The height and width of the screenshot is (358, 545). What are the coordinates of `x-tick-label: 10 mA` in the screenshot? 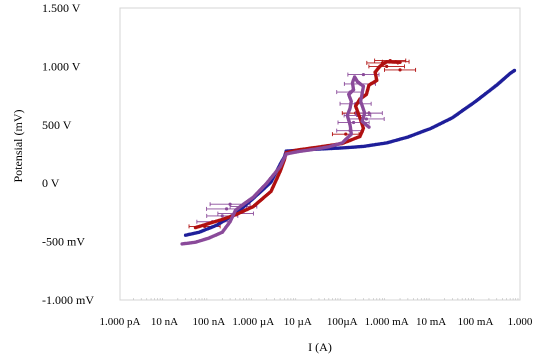 It's located at (431, 322).